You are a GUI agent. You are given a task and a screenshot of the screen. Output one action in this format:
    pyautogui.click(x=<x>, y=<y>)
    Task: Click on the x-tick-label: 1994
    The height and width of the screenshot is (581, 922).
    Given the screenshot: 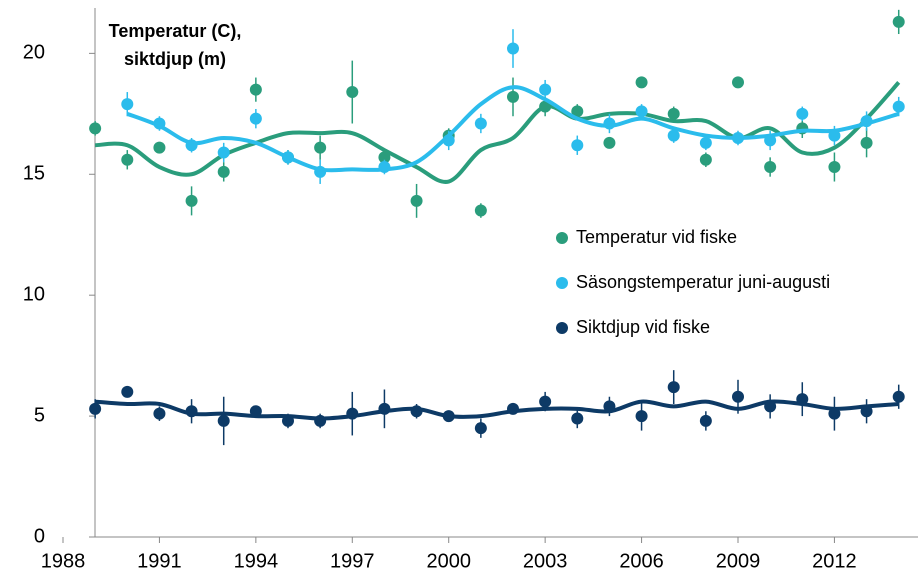 What is the action you would take?
    pyautogui.click(x=256, y=561)
    